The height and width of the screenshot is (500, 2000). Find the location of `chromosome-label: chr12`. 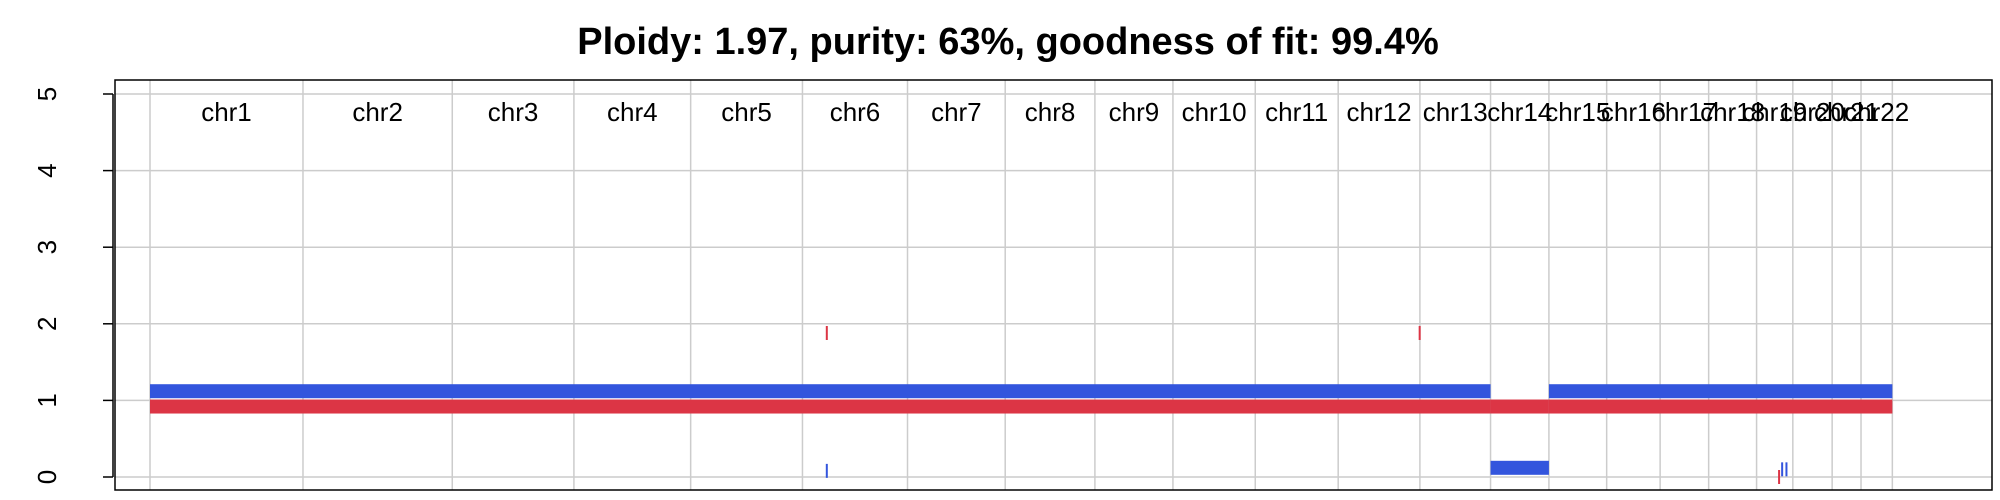

chromosome-label: chr12 is located at coordinates (1379, 112).